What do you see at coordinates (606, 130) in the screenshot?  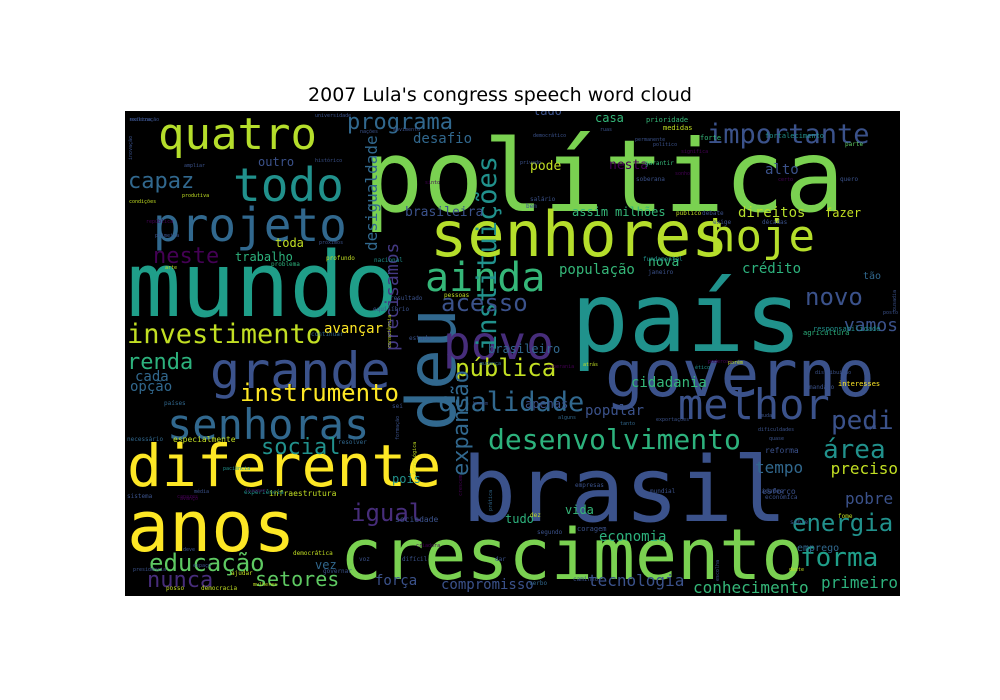 I see `word-ruas: ruas` at bounding box center [606, 130].